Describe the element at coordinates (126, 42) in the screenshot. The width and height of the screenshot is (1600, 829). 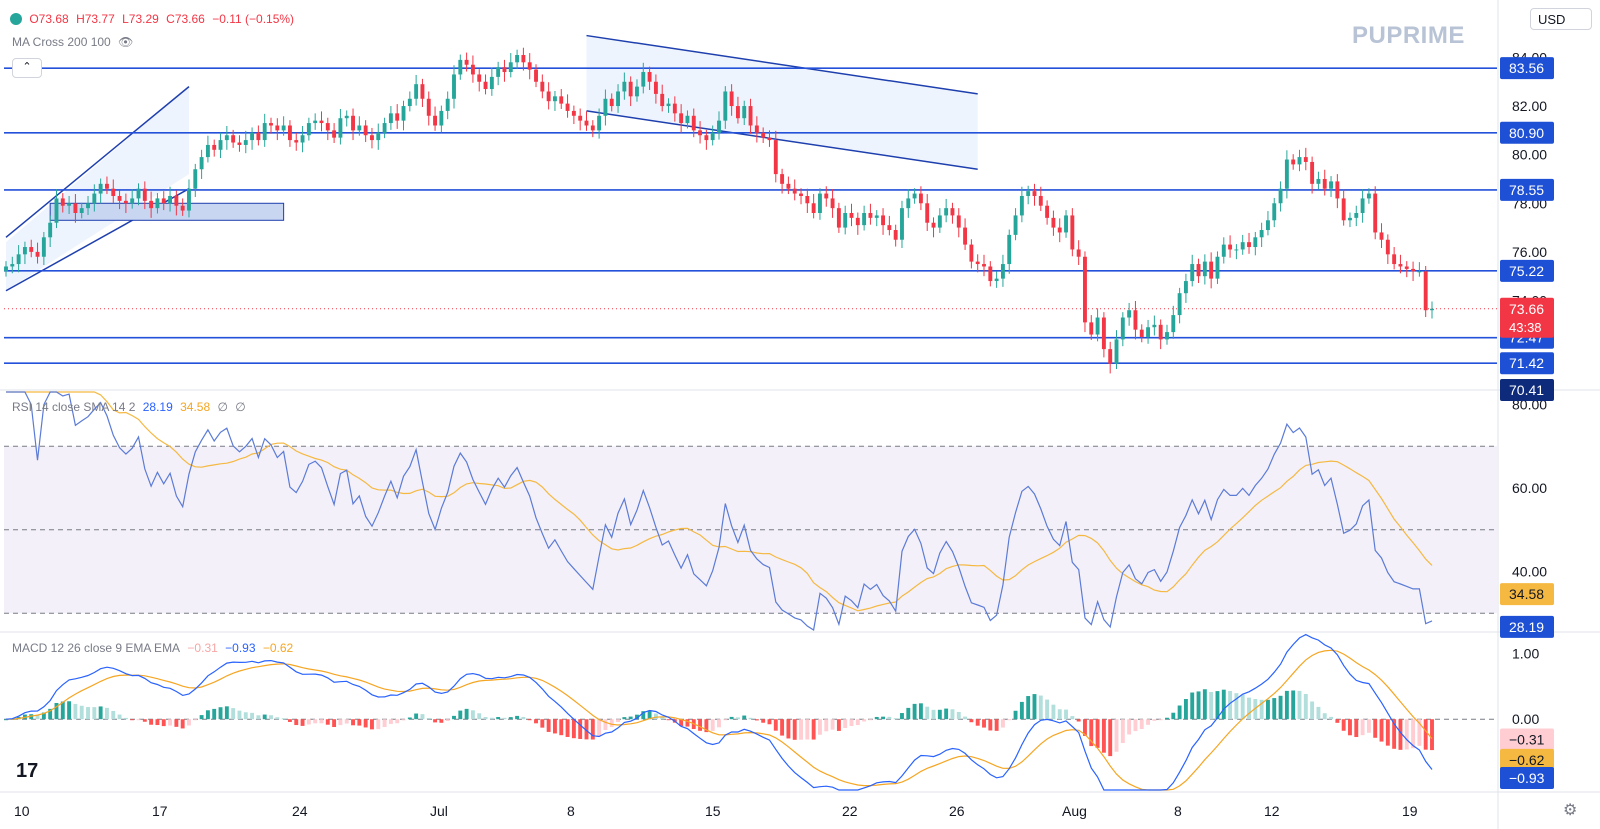
I see `eye-hidden-icon: 👁︎` at that location.